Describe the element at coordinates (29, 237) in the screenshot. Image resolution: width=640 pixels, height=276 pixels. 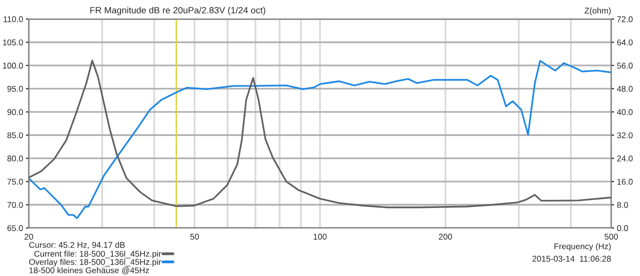
I see `x-tick-label: 20` at that location.